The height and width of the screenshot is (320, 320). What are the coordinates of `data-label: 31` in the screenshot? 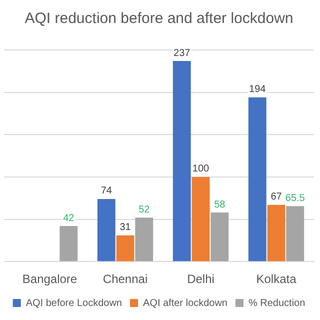 It's located at (126, 228).